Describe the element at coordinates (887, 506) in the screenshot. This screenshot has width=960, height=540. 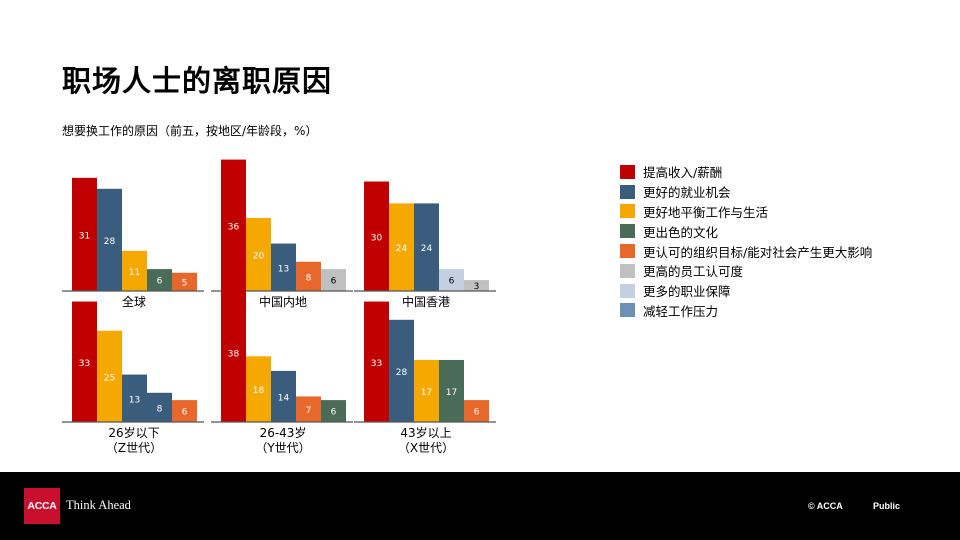
I see `classification-label: Public` at that location.